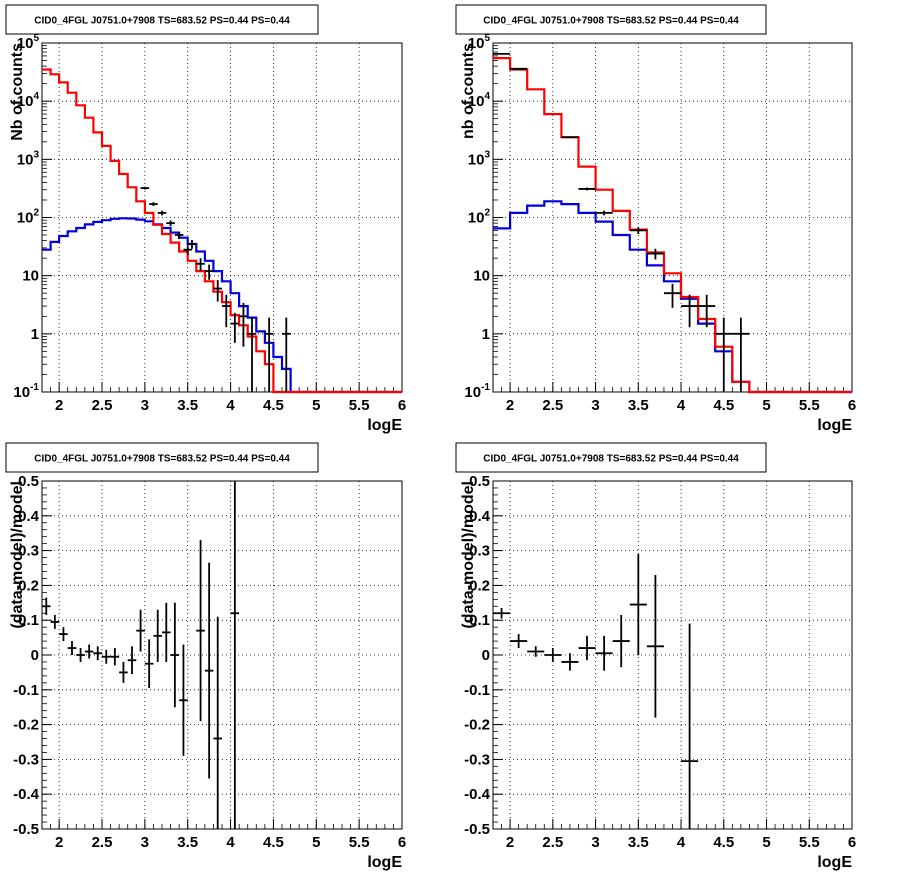 This screenshot has height=875, width=898. Describe the element at coordinates (477, 759) in the screenshot. I see `y-tick-label: -0.3` at that location.